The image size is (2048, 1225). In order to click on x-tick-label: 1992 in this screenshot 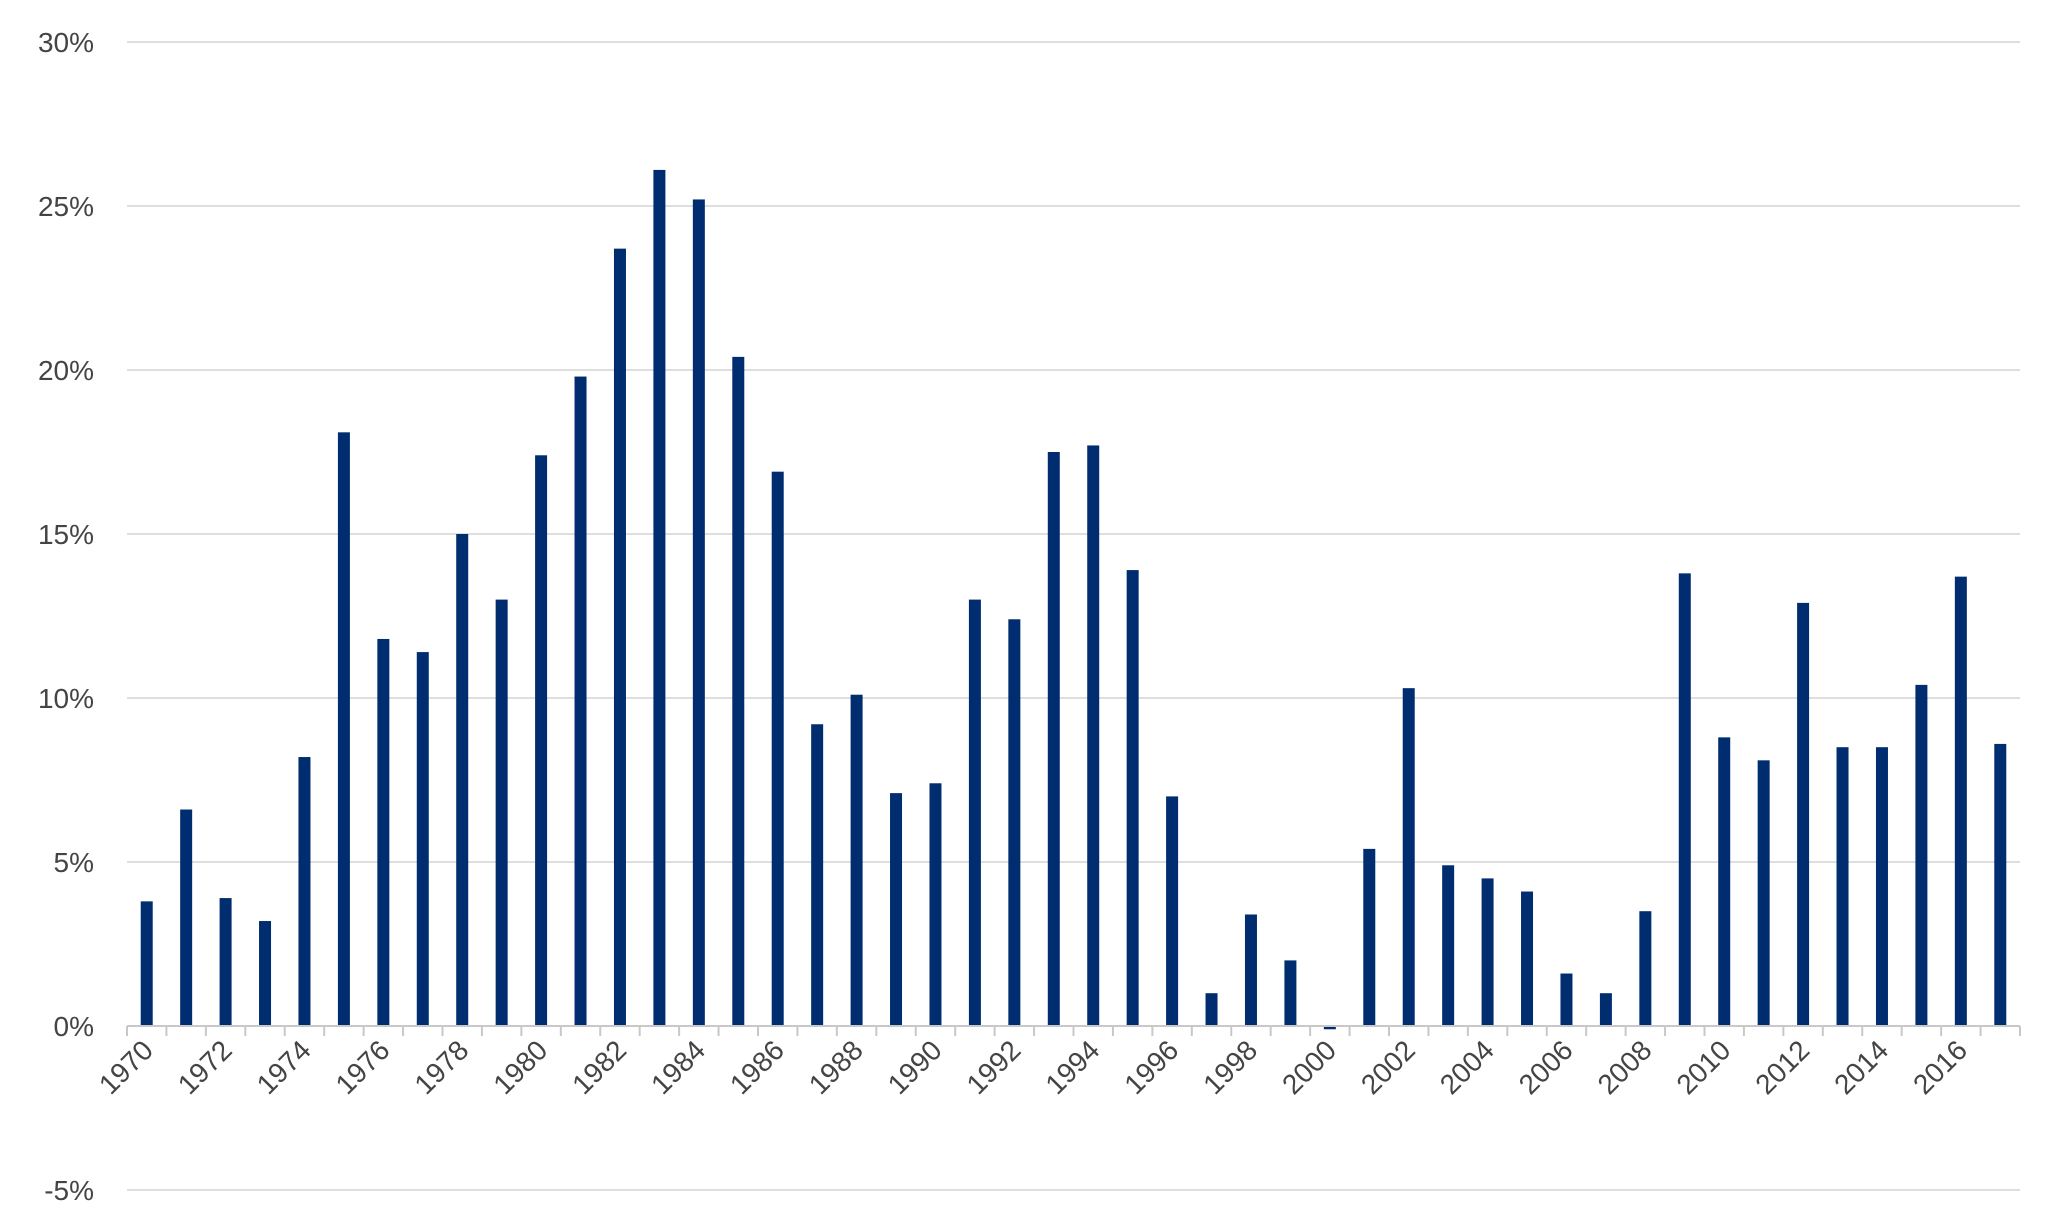, I will do `click(994, 1067)`.